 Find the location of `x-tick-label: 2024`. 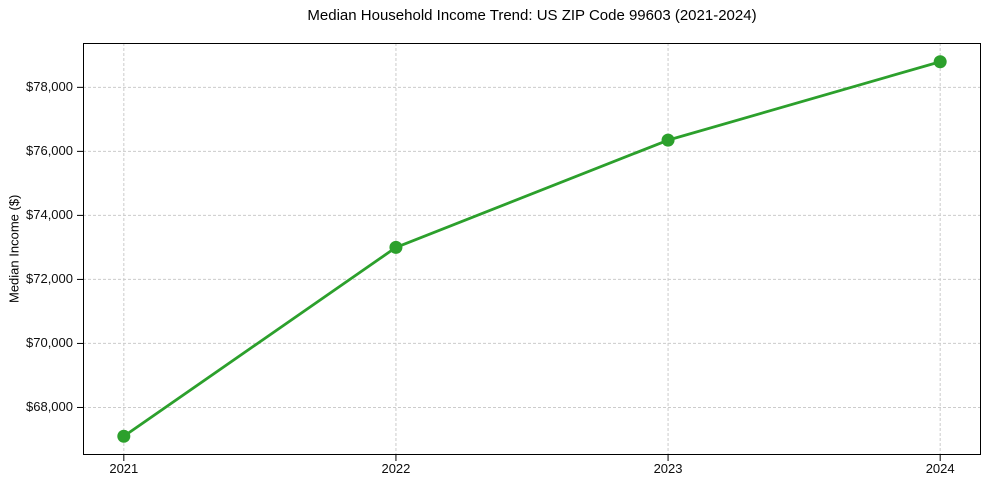

x-tick-label: 2024 is located at coordinates (940, 468).